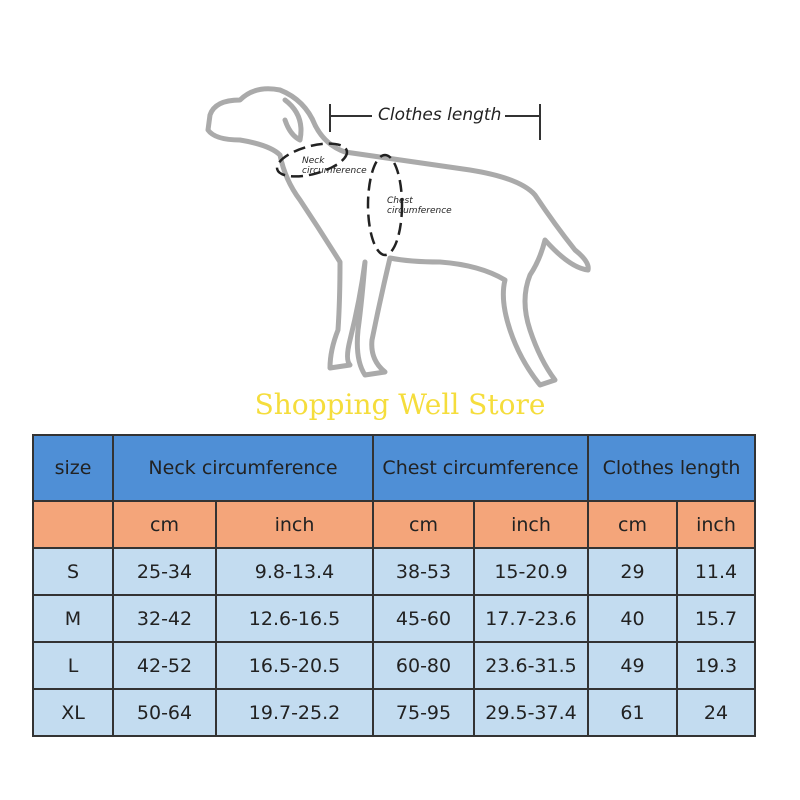 This screenshot has width=800, height=800. I want to click on data-cell: 16.5-20.5, so click(294, 665).